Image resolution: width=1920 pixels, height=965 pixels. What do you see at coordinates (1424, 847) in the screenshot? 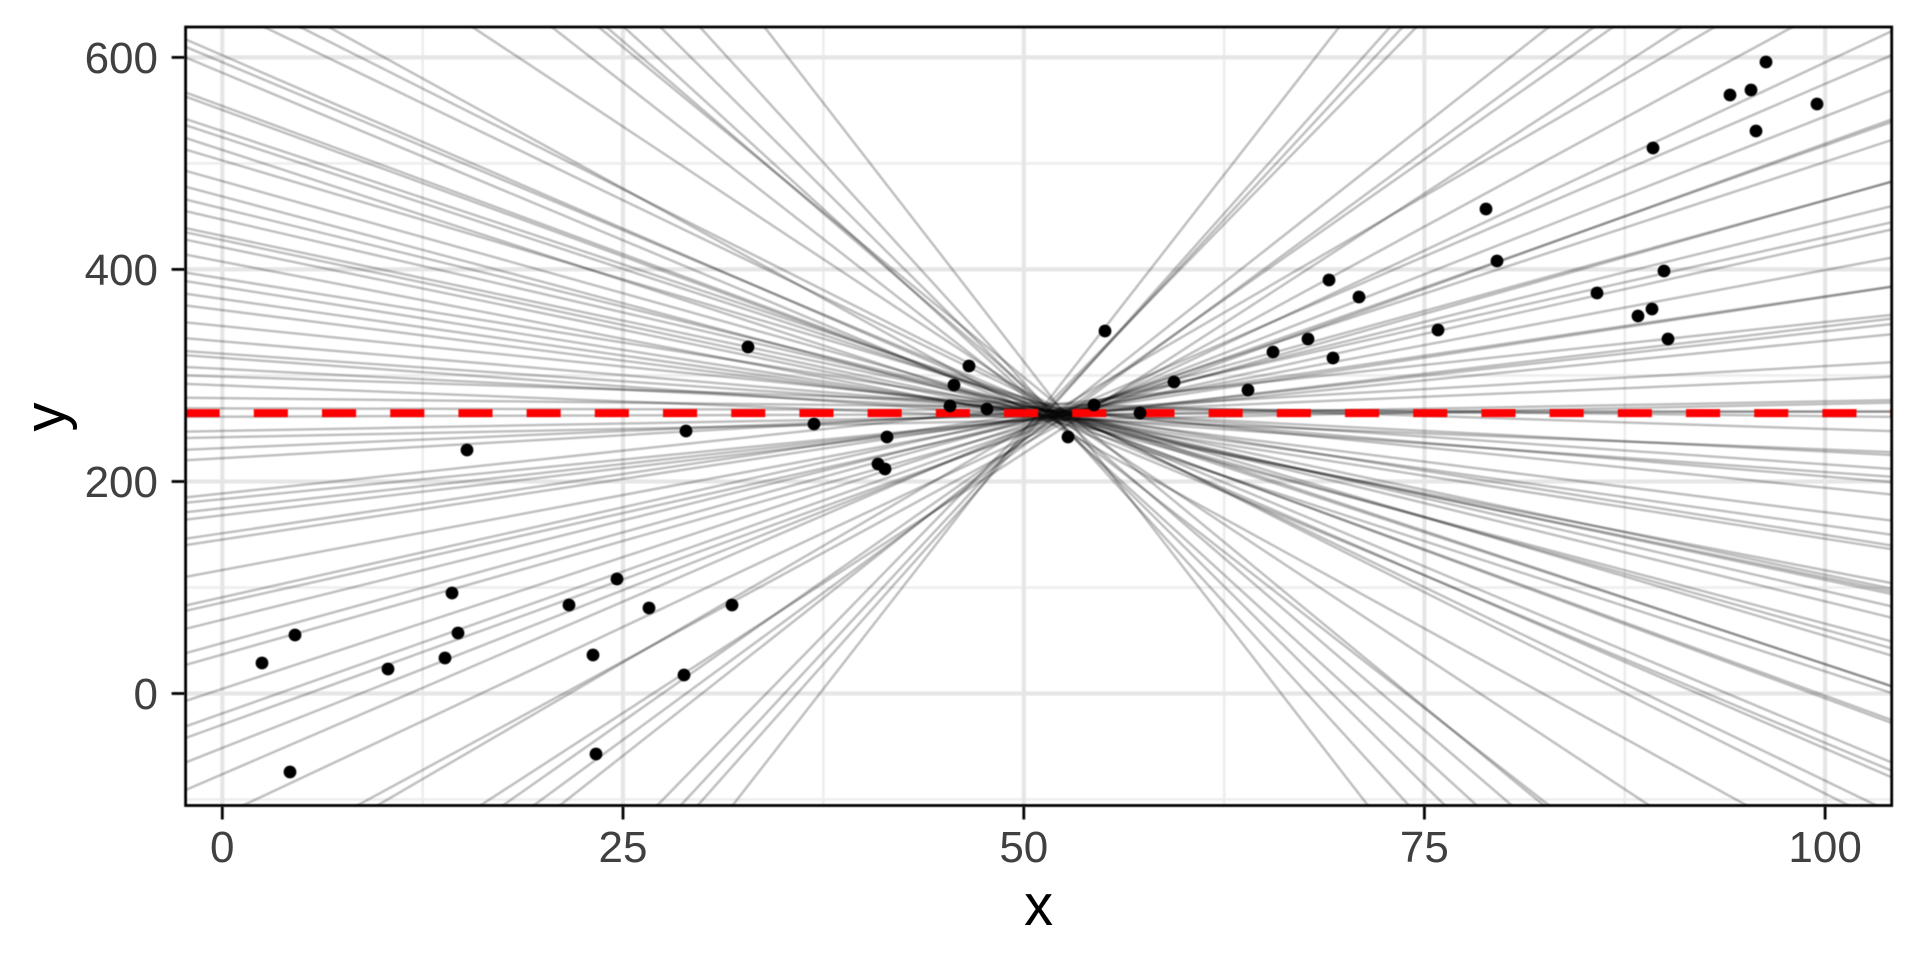
I see `svg-text: 75` at bounding box center [1424, 847].